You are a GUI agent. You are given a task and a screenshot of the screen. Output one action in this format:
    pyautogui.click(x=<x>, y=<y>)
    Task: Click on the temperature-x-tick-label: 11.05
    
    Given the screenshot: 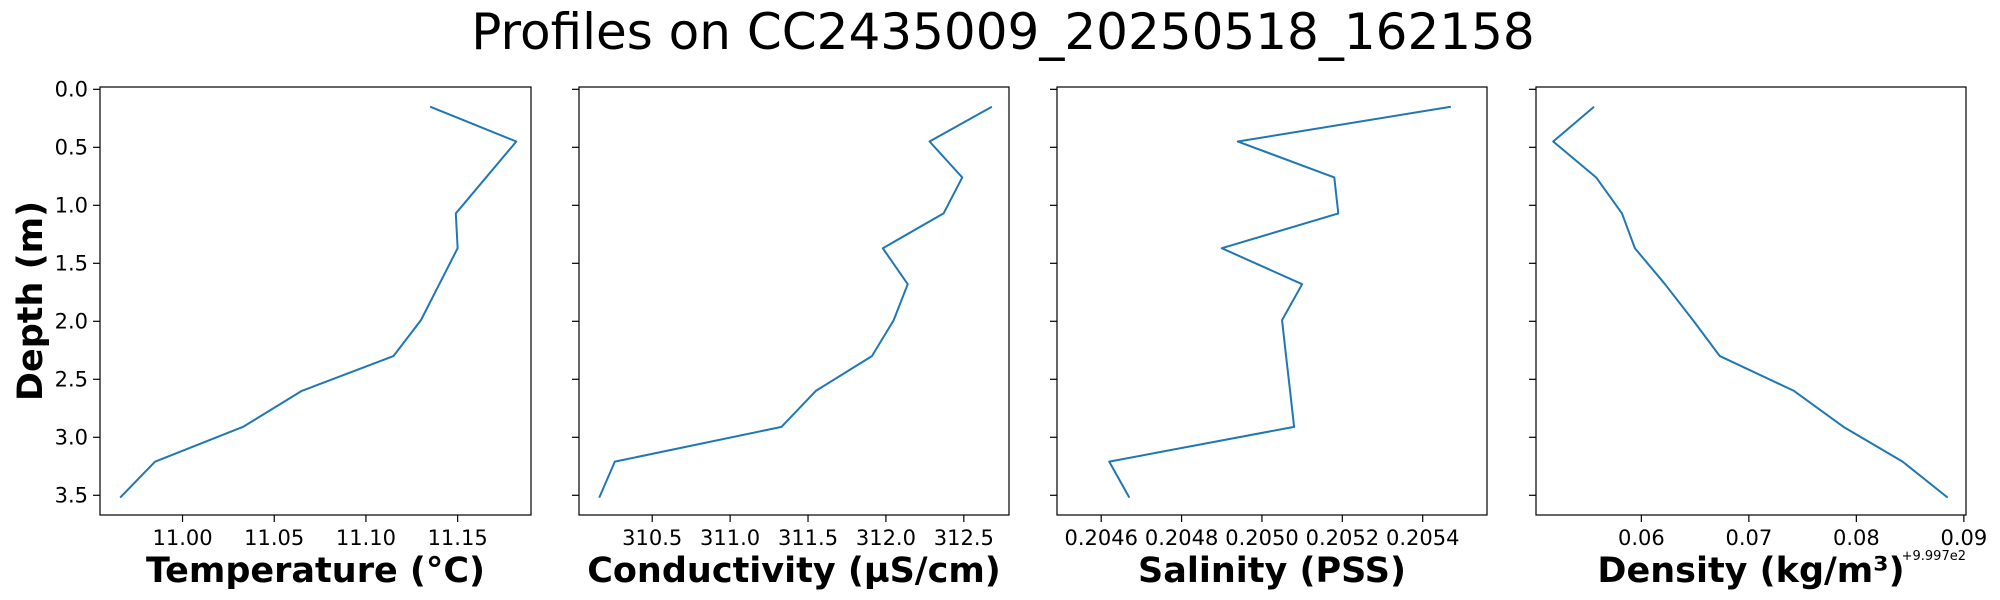 What is the action you would take?
    pyautogui.click(x=274, y=538)
    